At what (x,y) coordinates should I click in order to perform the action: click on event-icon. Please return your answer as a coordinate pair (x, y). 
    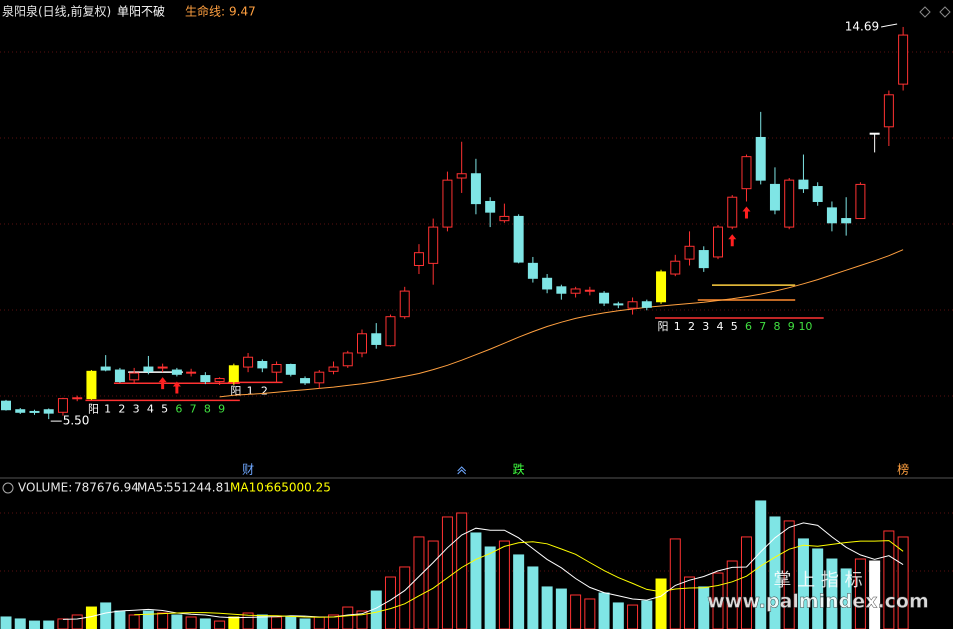
    Looking at the image, I should click on (462, 470).